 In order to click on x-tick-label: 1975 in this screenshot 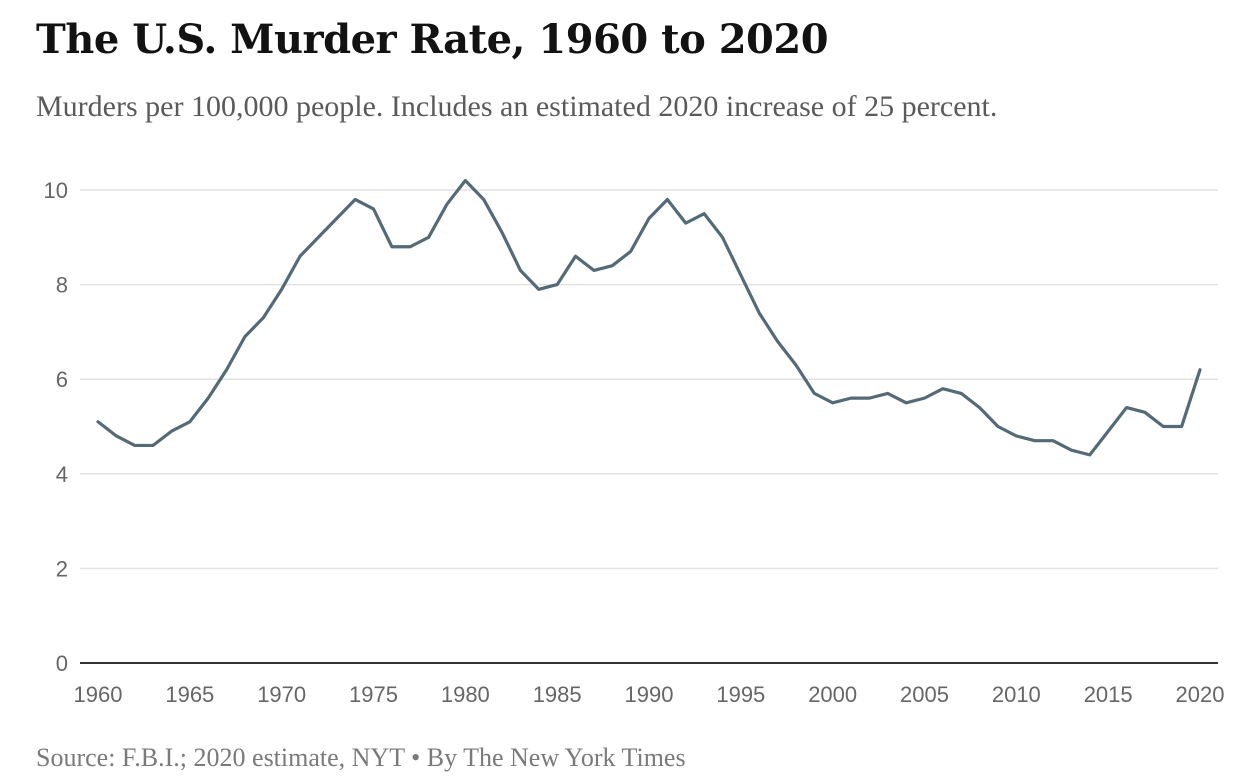, I will do `click(373, 694)`.